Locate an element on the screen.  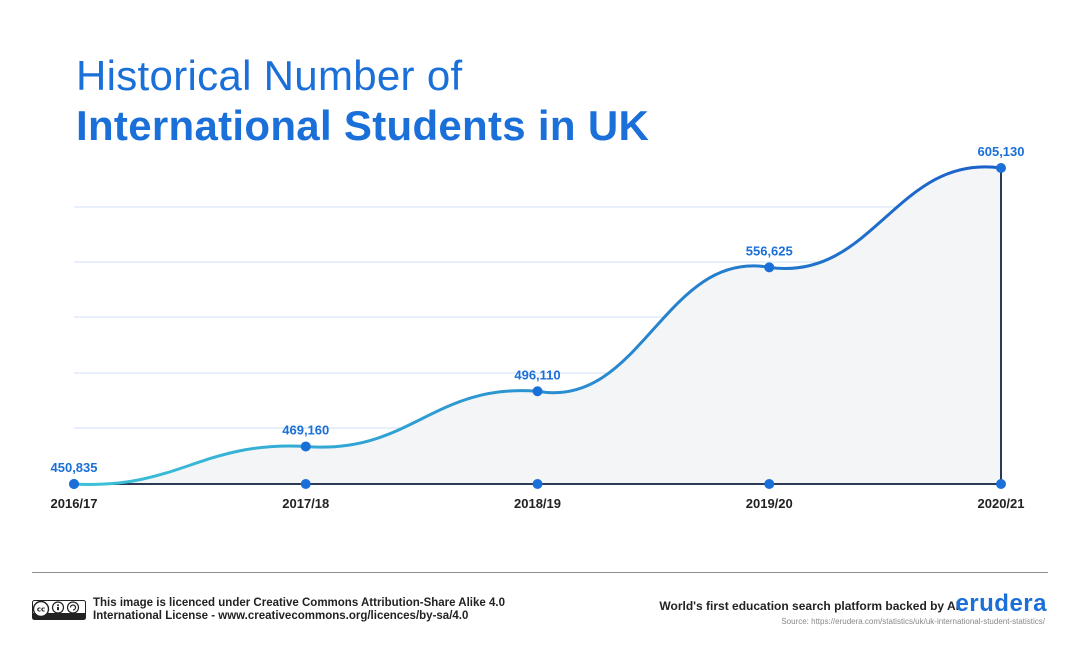
footer-divider is located at coordinates (540, 572).